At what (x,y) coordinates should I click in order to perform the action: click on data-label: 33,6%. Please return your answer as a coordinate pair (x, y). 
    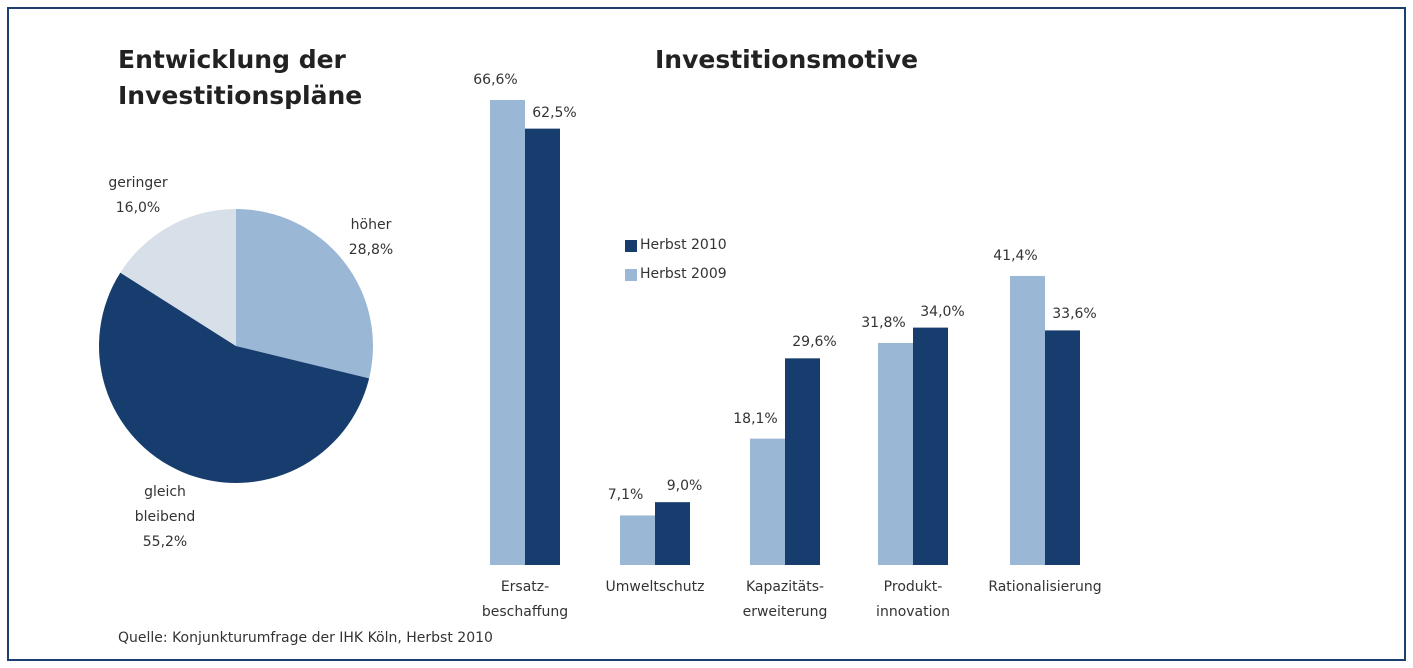
    Looking at the image, I should click on (1074, 314).